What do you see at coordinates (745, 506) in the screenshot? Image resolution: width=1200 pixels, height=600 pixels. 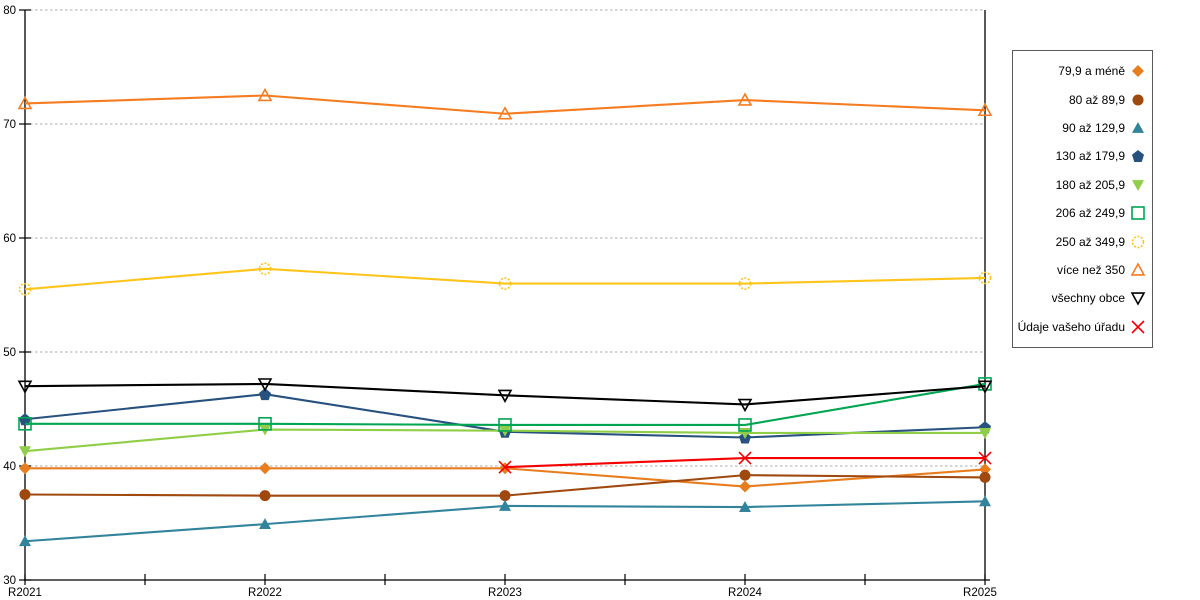 I see `point-90 až 129,9-R2024` at bounding box center [745, 506].